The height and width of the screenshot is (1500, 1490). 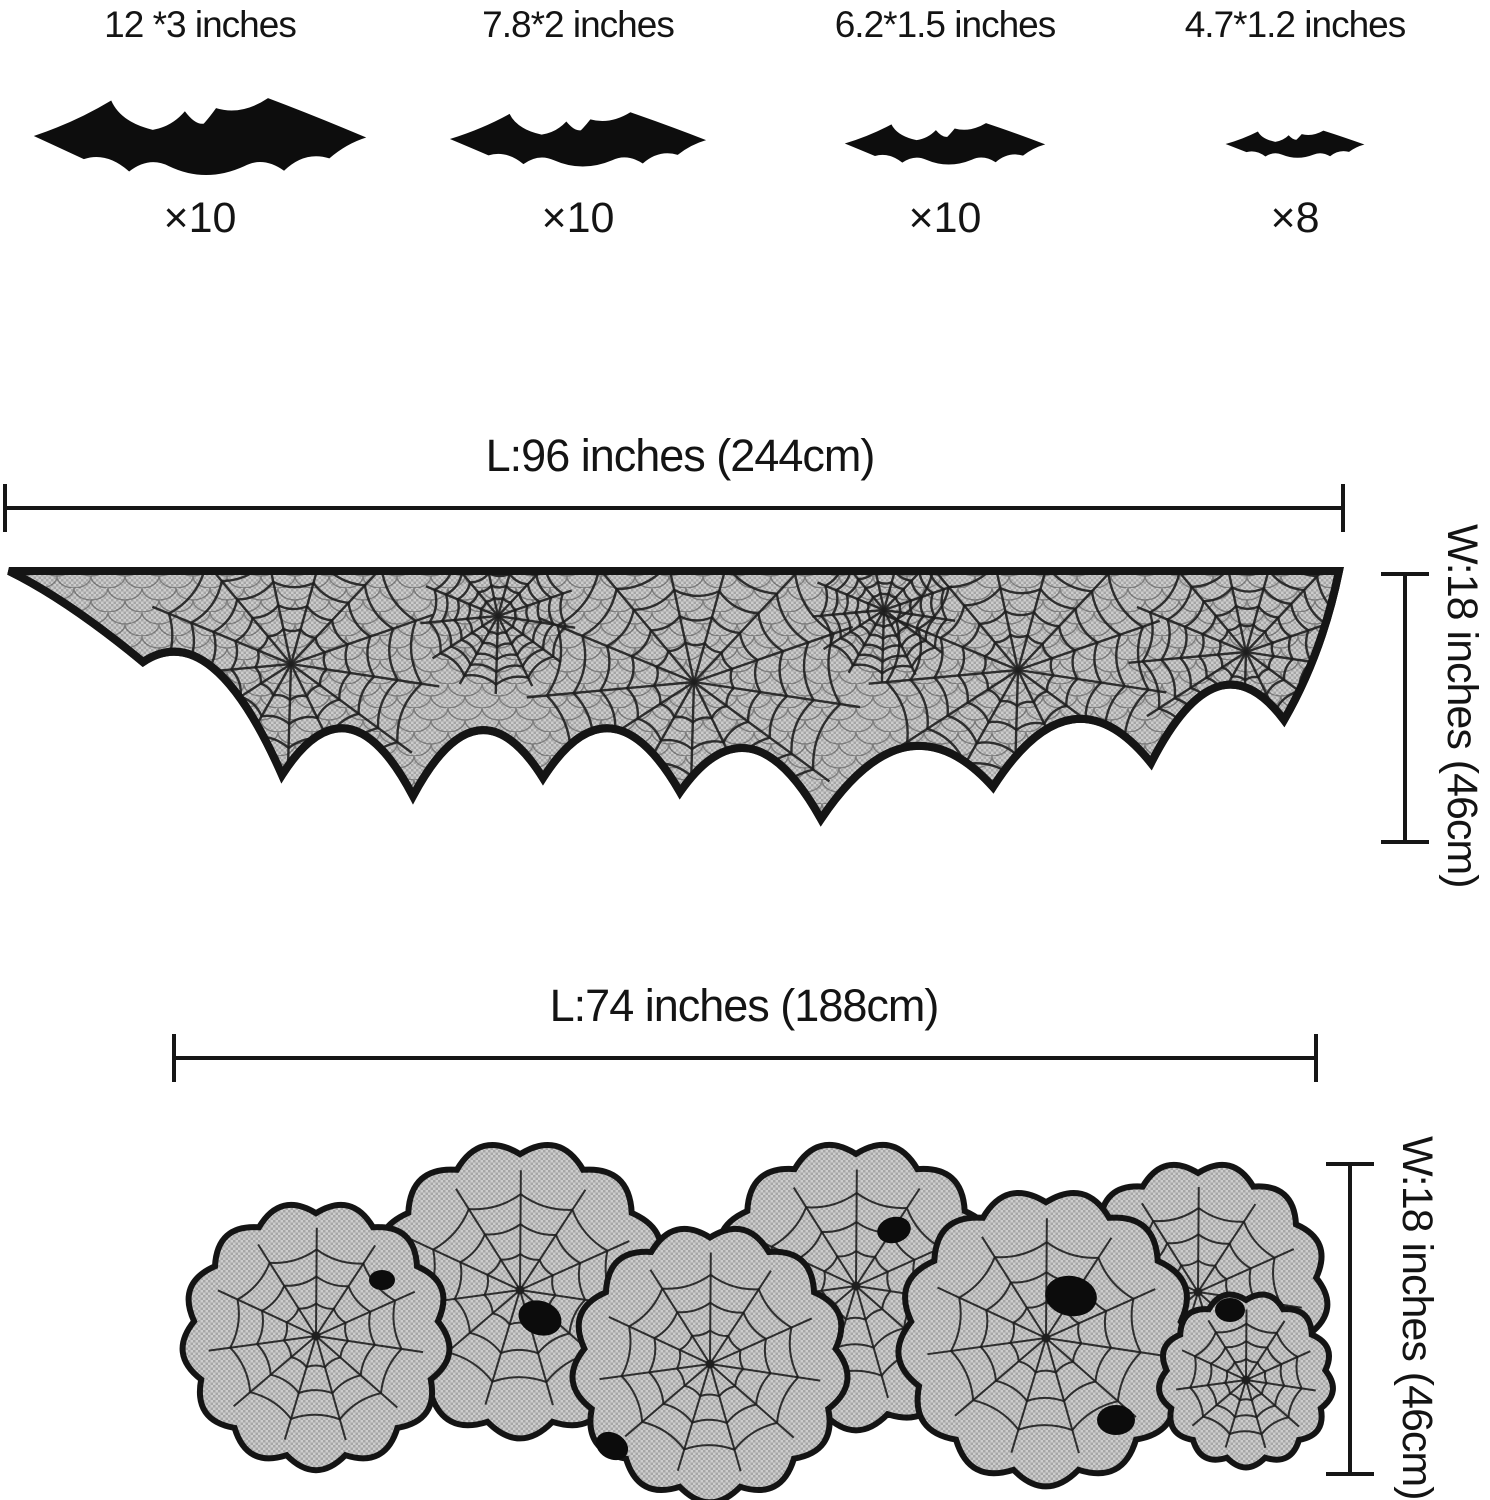 I want to click on bat-size-label: 12 *3 inches, so click(x=200, y=24).